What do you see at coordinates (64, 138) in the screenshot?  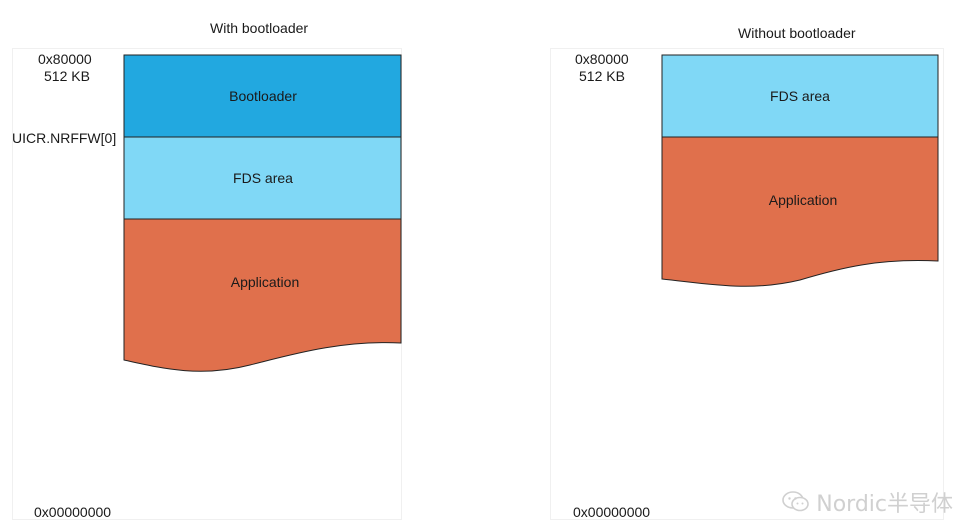 I see `uicr-nrffw-label: UICR.NRFFW[0]` at bounding box center [64, 138].